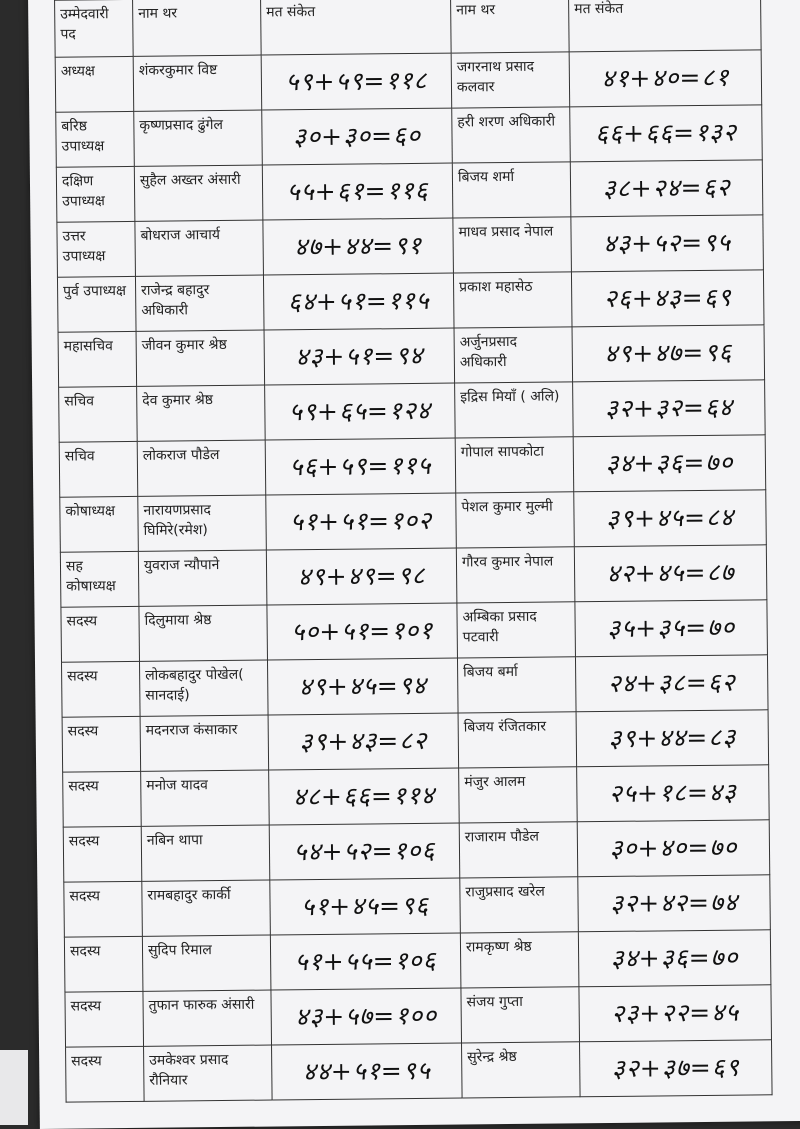 This screenshot has width=800, height=1129. What do you see at coordinates (364, 852) in the screenshot?
I see `vote-tally-1: ५४+५२=१०६` at bounding box center [364, 852].